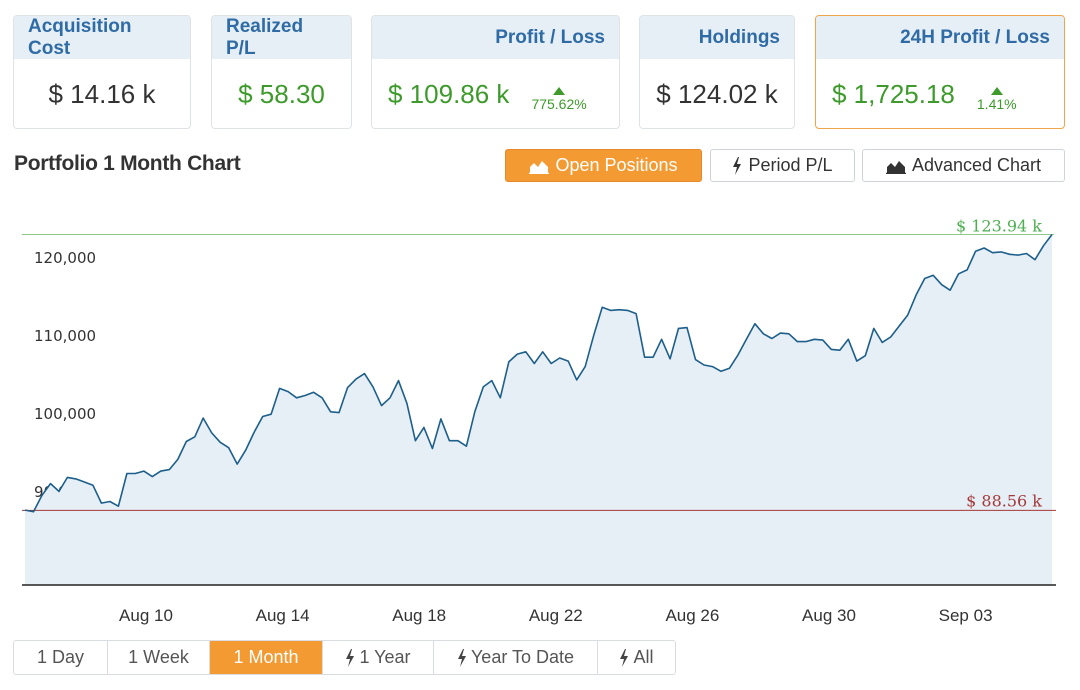 This screenshot has height=690, width=1080. I want to click on range-button-label: 1 Week, so click(158, 657).